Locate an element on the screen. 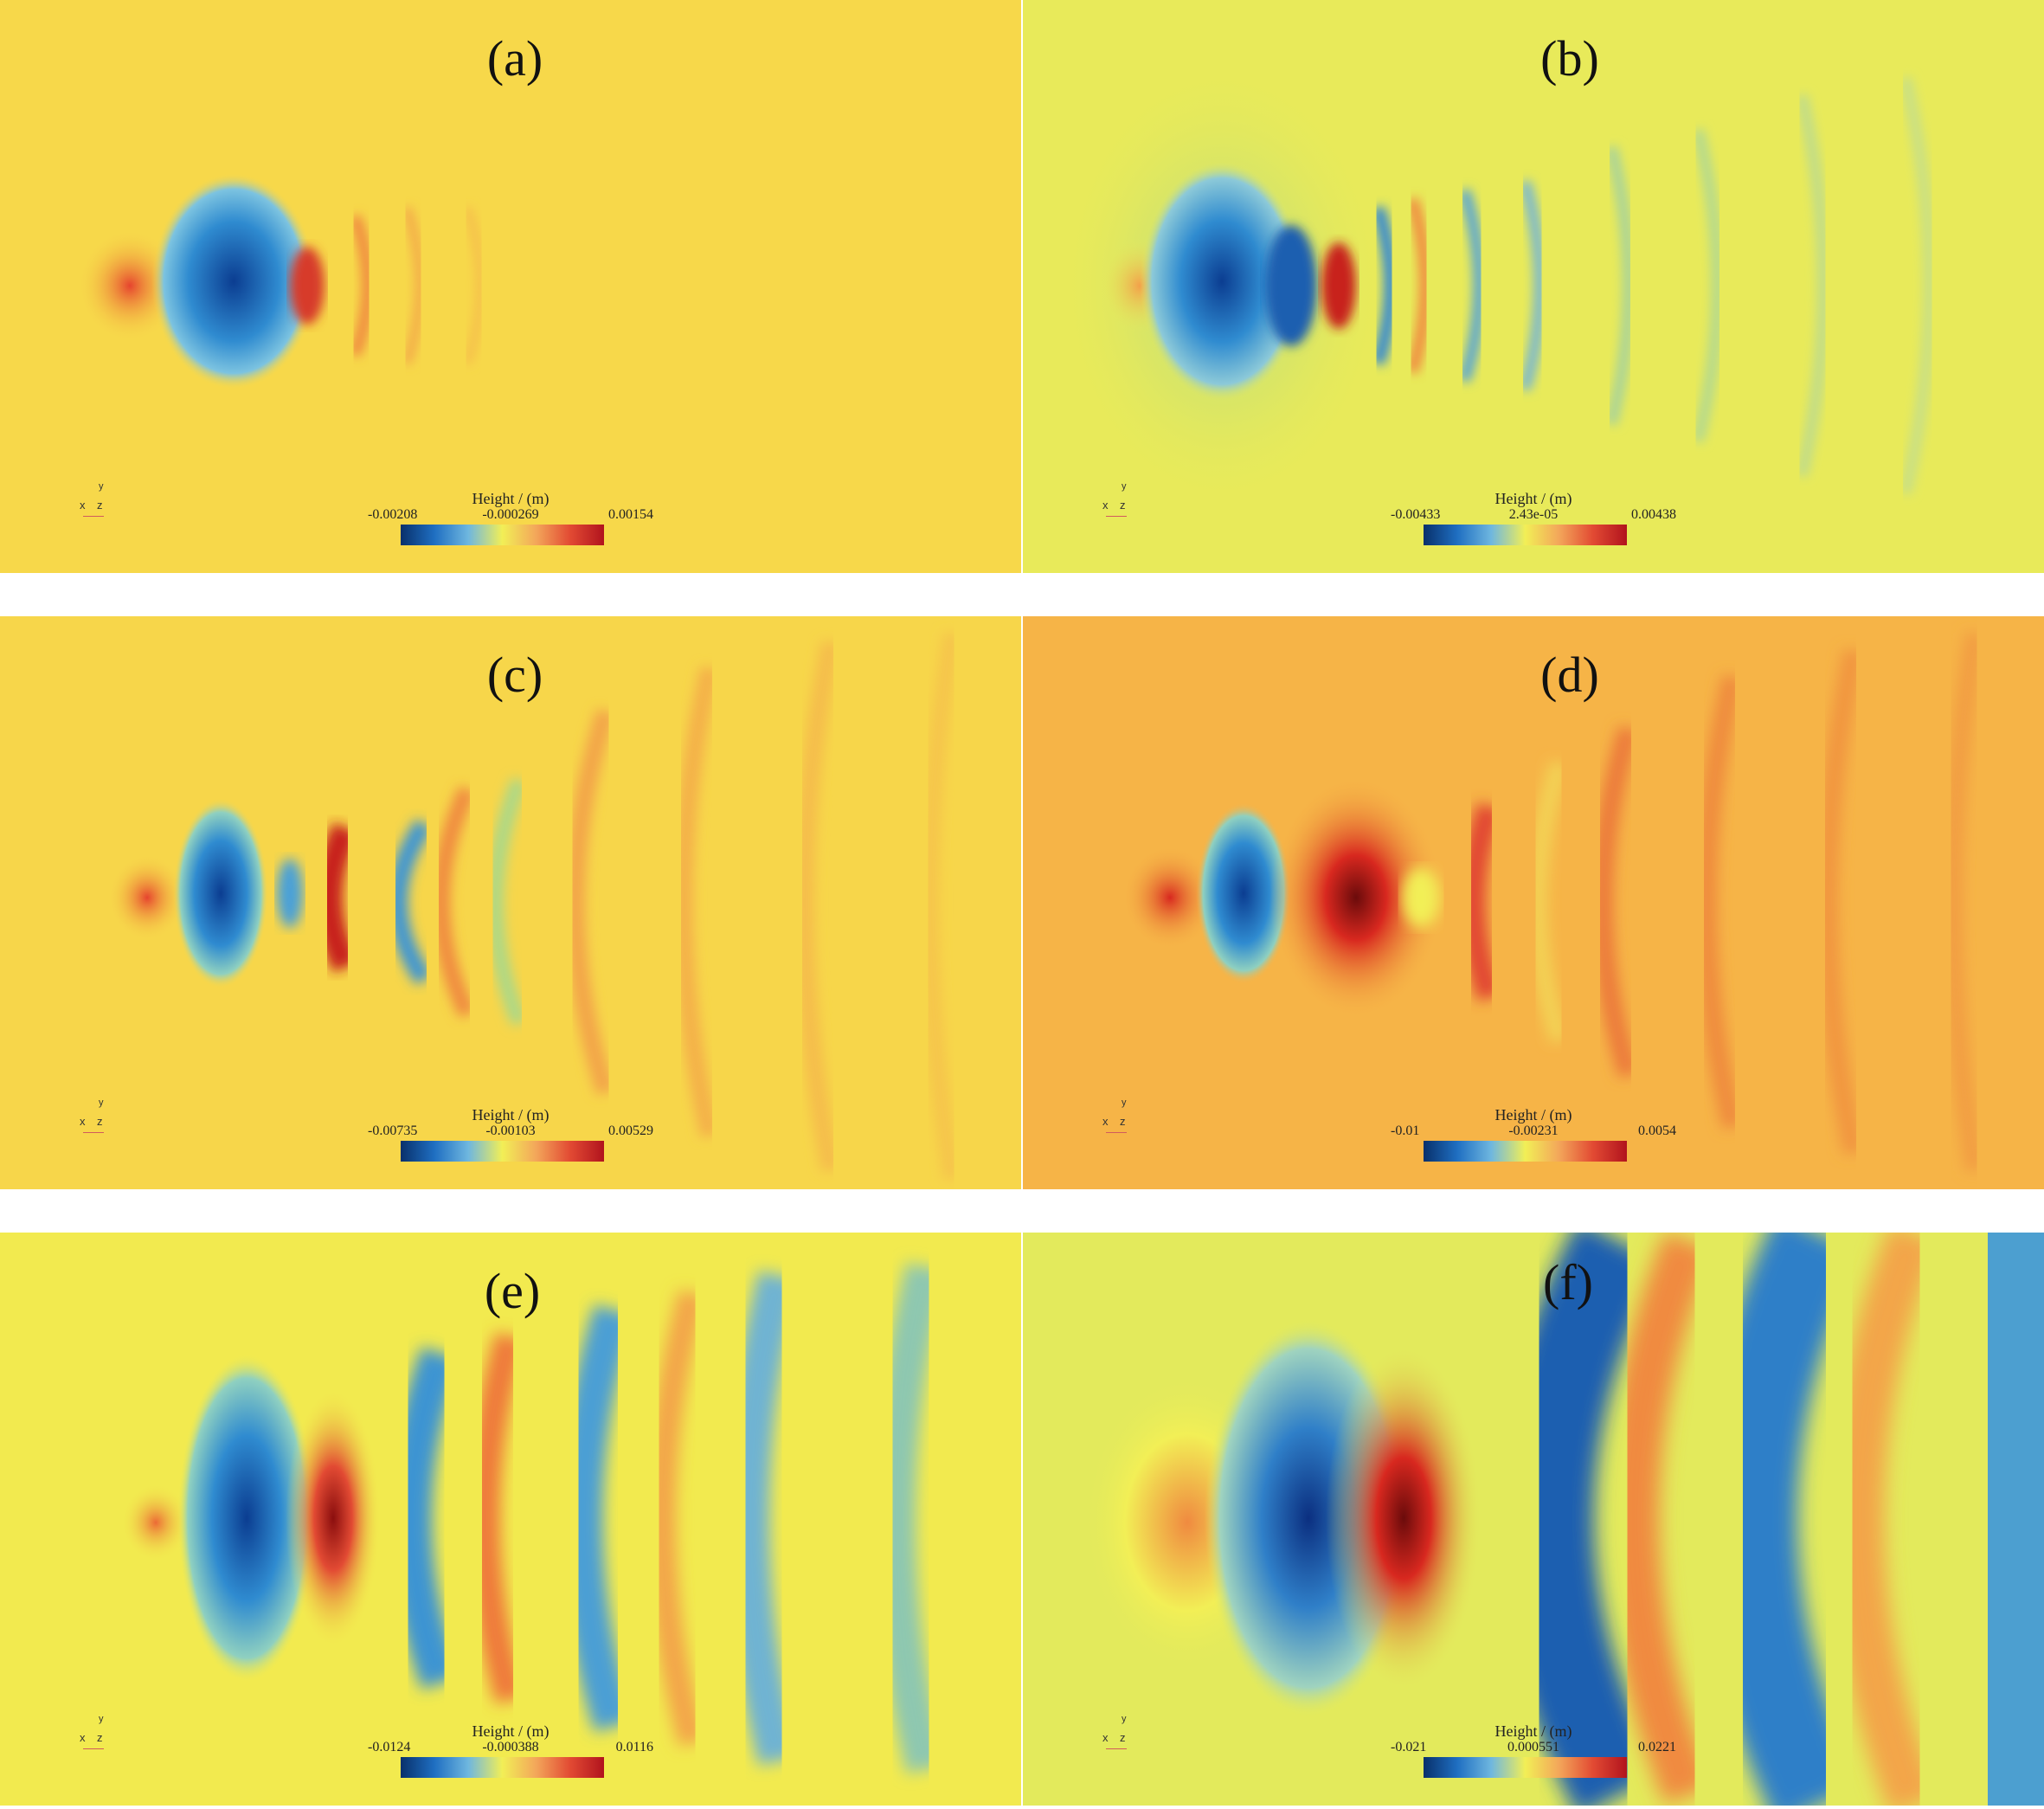 The width and height of the screenshot is (2044, 1809). legend-ticks: -0.01 -0.00231 0.0054 is located at coordinates (1533, 1132).